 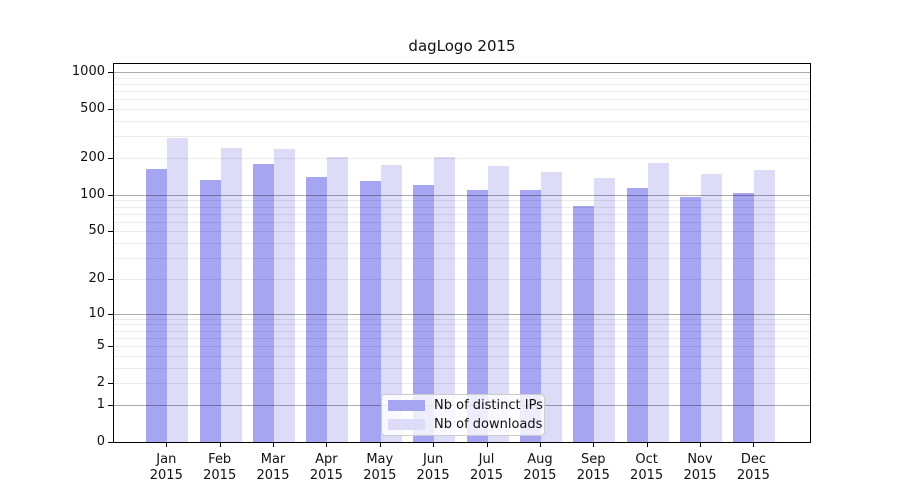 What do you see at coordinates (100, 441) in the screenshot?
I see `y-tick-label: 0` at bounding box center [100, 441].